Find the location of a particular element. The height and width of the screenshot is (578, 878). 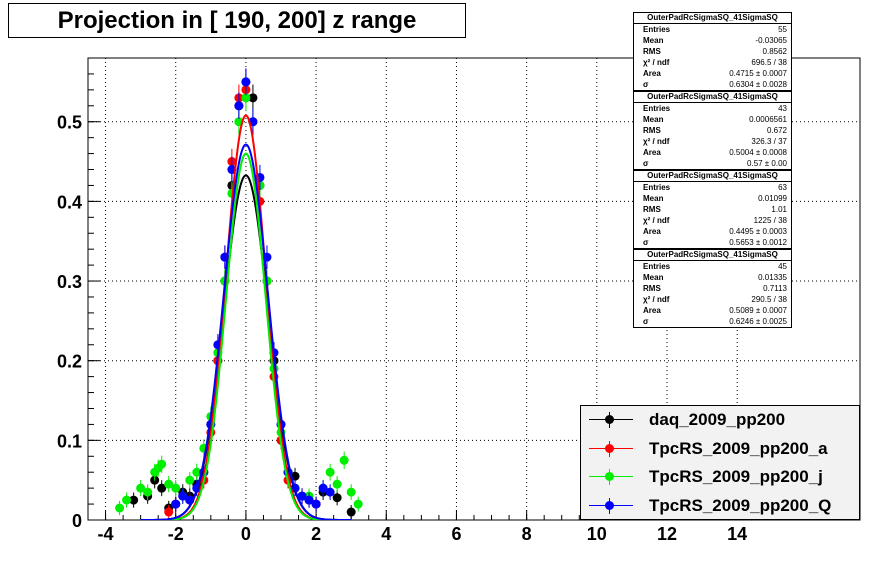

stat-row: Area 0.4495 ± 0.0003 is located at coordinates (712, 231).